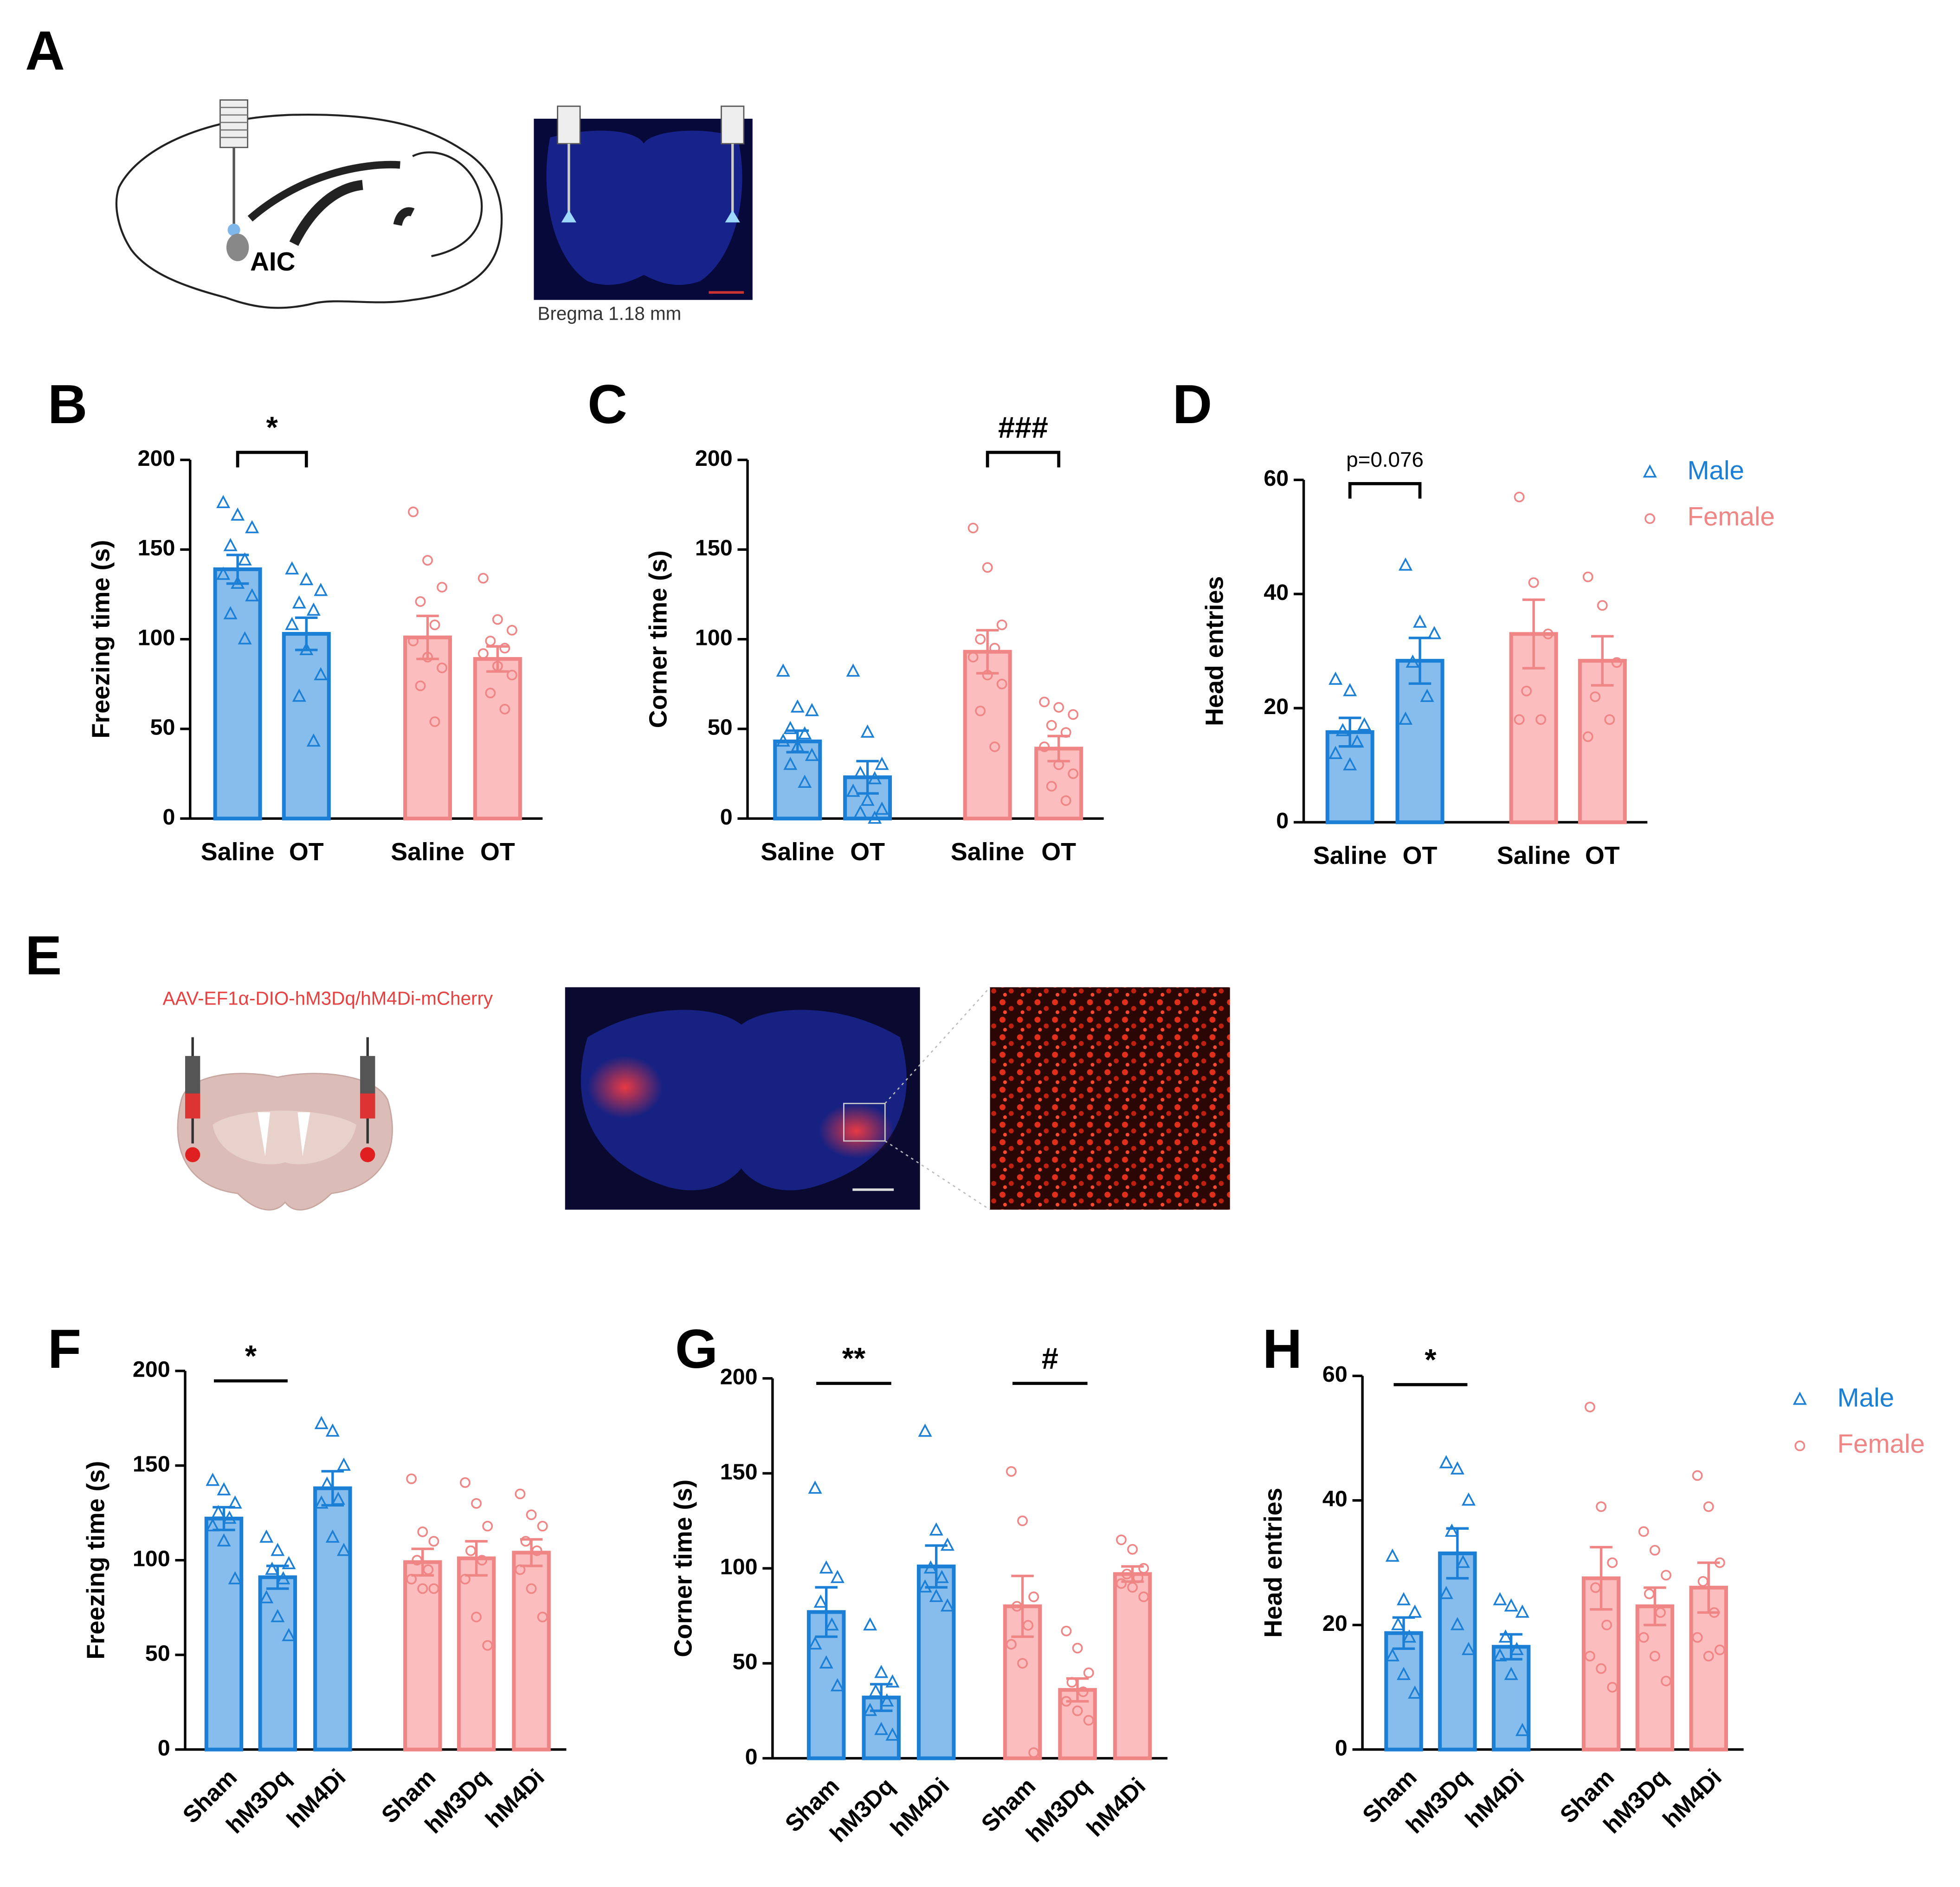 Image resolution: width=1960 pixels, height=1887 pixels. What do you see at coordinates (1214, 651) in the screenshot?
I see `y-axis-label: Head entries` at bounding box center [1214, 651].